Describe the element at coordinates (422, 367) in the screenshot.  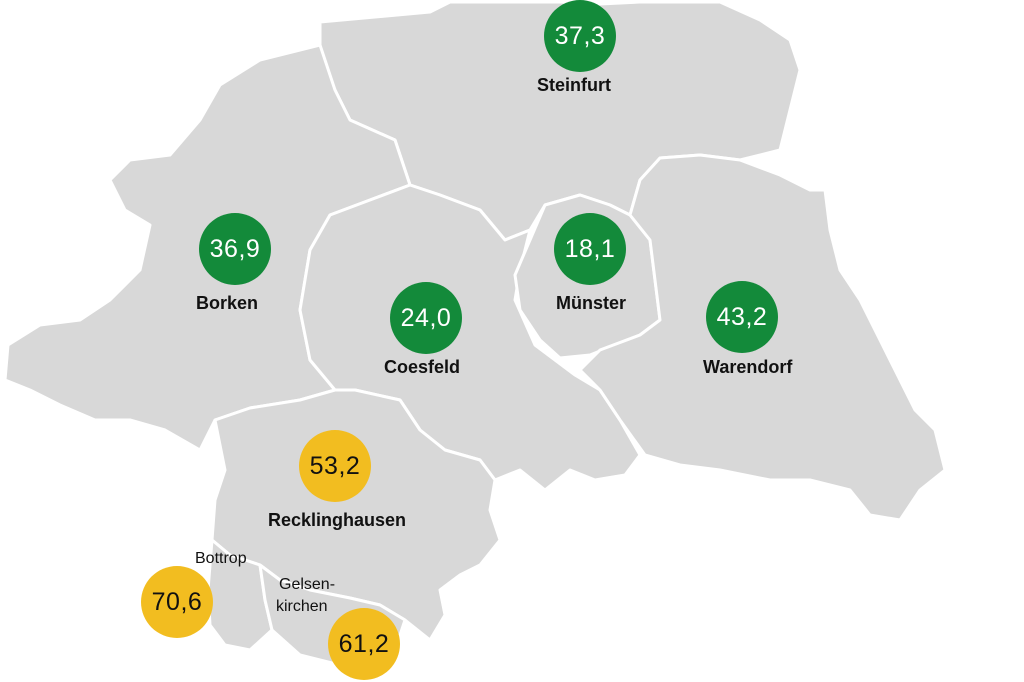
I see `district-label-coesfeld: Coesfeld` at that location.